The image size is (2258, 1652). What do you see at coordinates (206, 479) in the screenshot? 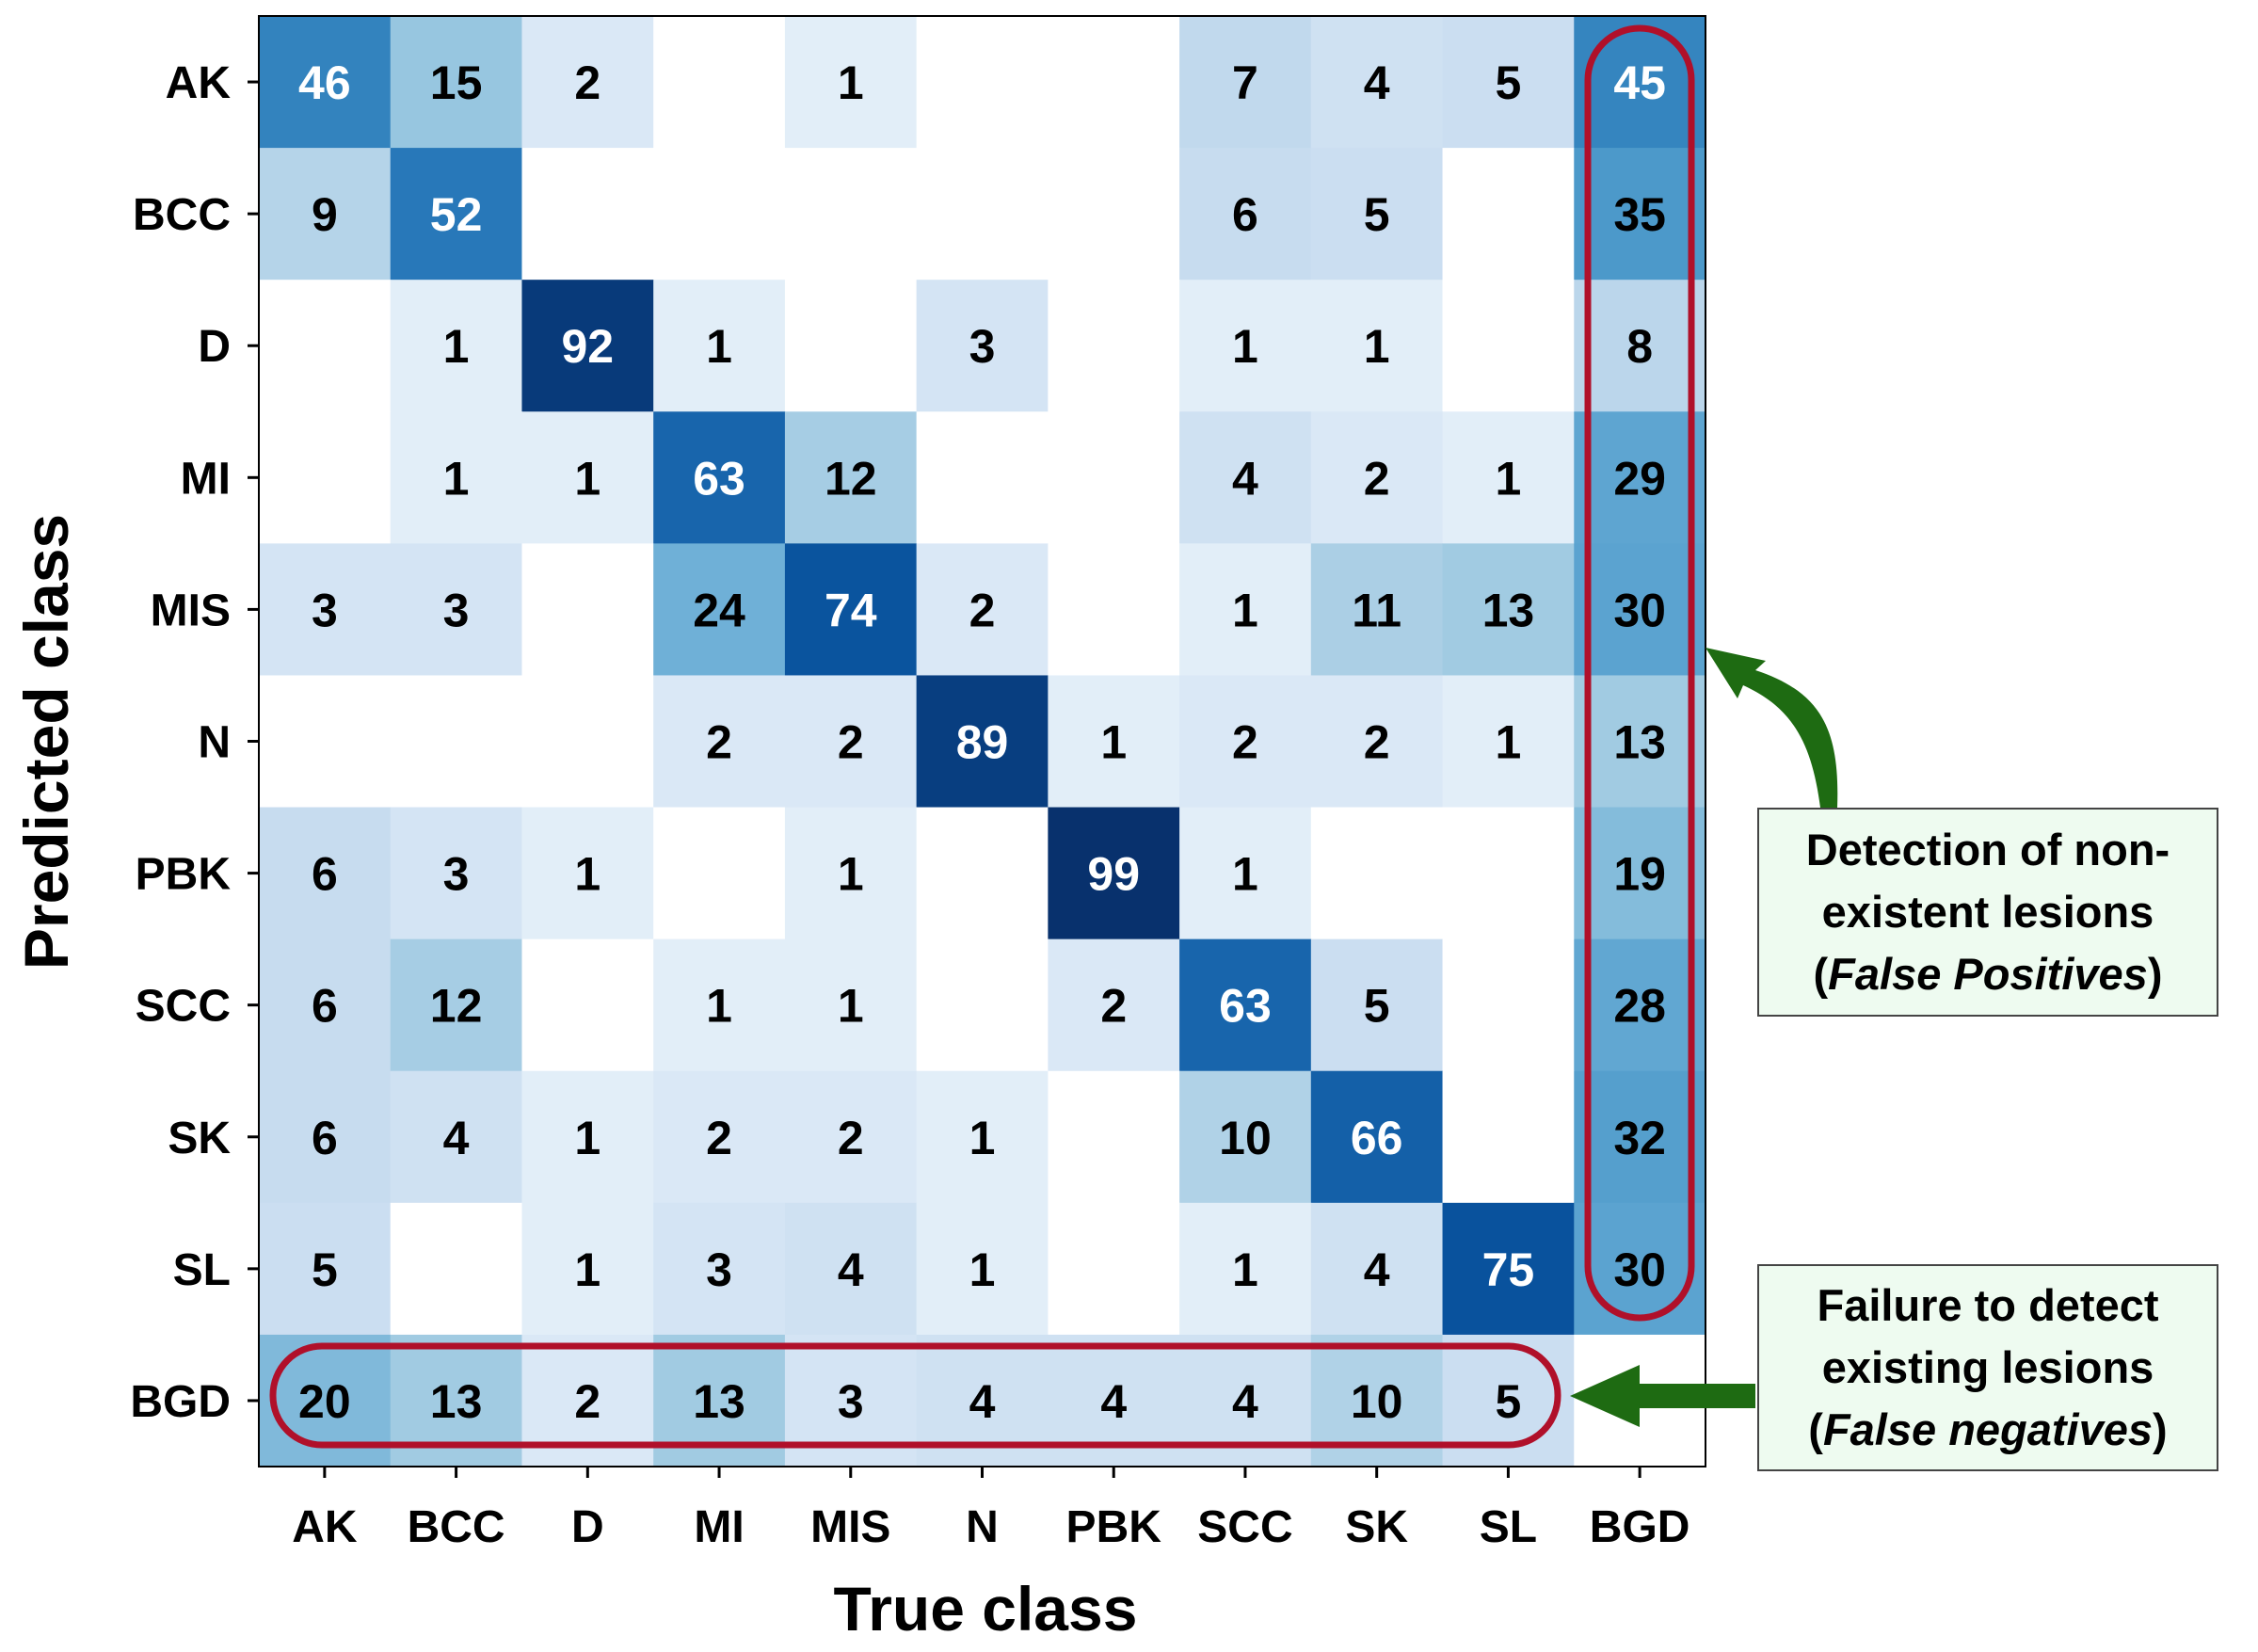
I see `y-tick-label: MI` at bounding box center [206, 479].